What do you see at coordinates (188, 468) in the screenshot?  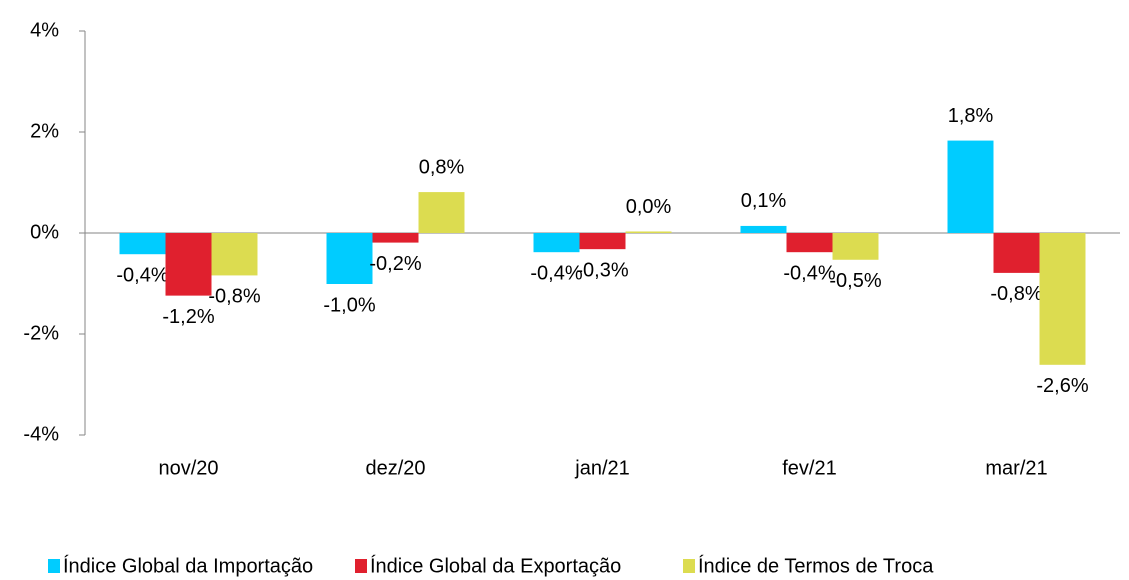 I see `x-tick-label: nov/20` at bounding box center [188, 468].